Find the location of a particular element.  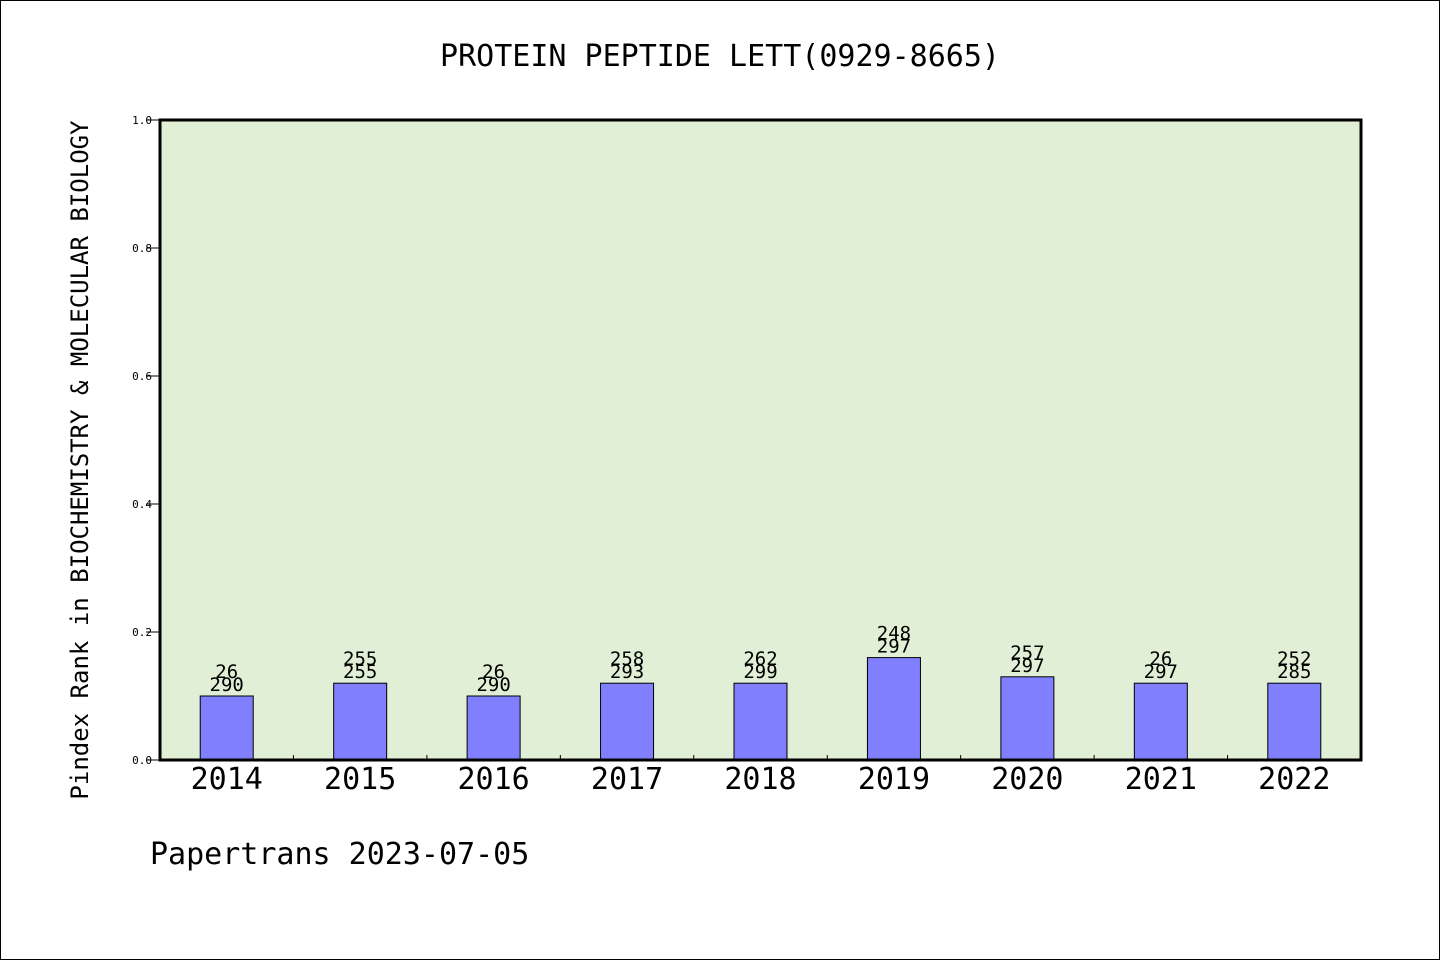

total-label-2019: 297 is located at coordinates (894, 647).